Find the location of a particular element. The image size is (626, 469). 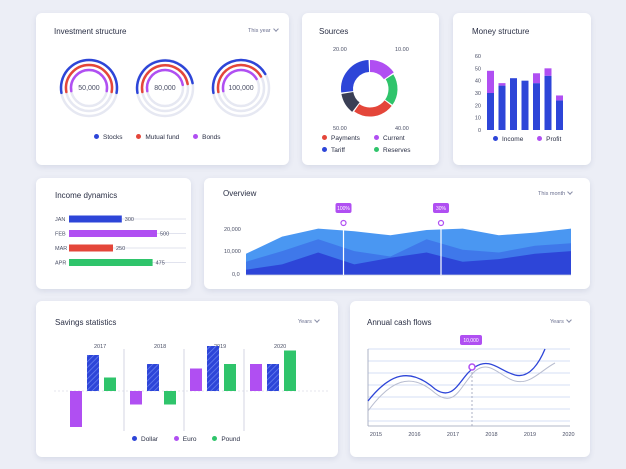

y-tick-label: 10 is located at coordinates (478, 119).